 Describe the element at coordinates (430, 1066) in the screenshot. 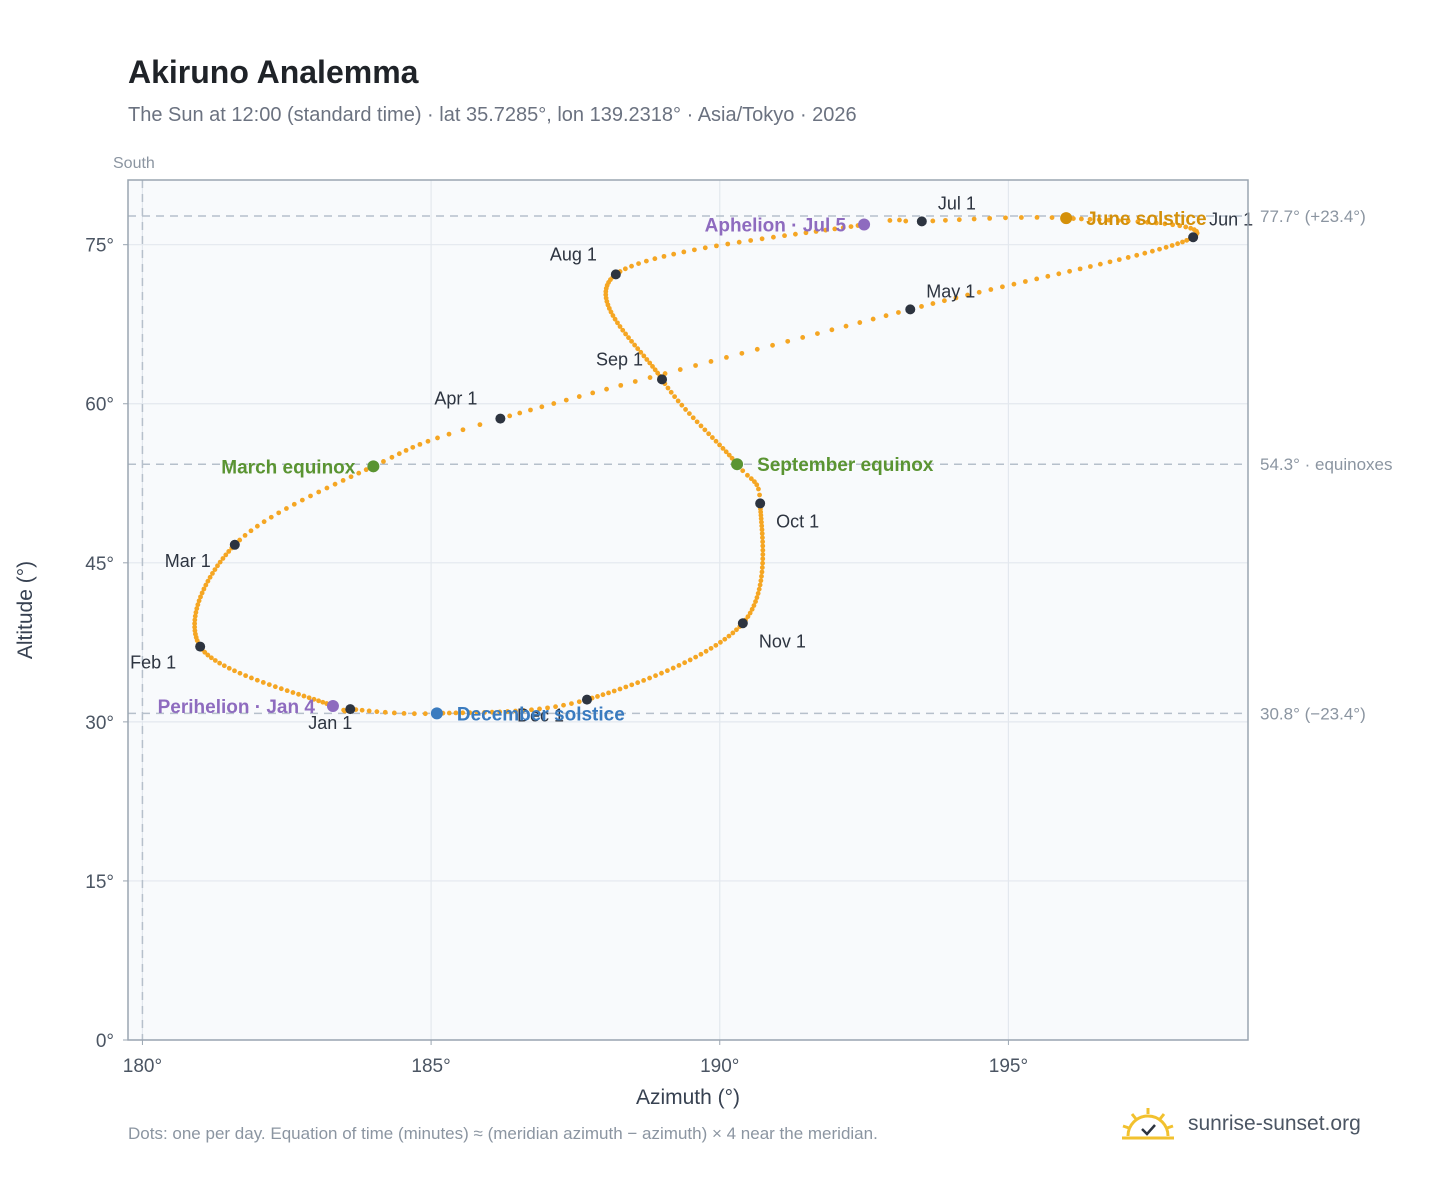

I see `x-tick-label: 185°` at that location.